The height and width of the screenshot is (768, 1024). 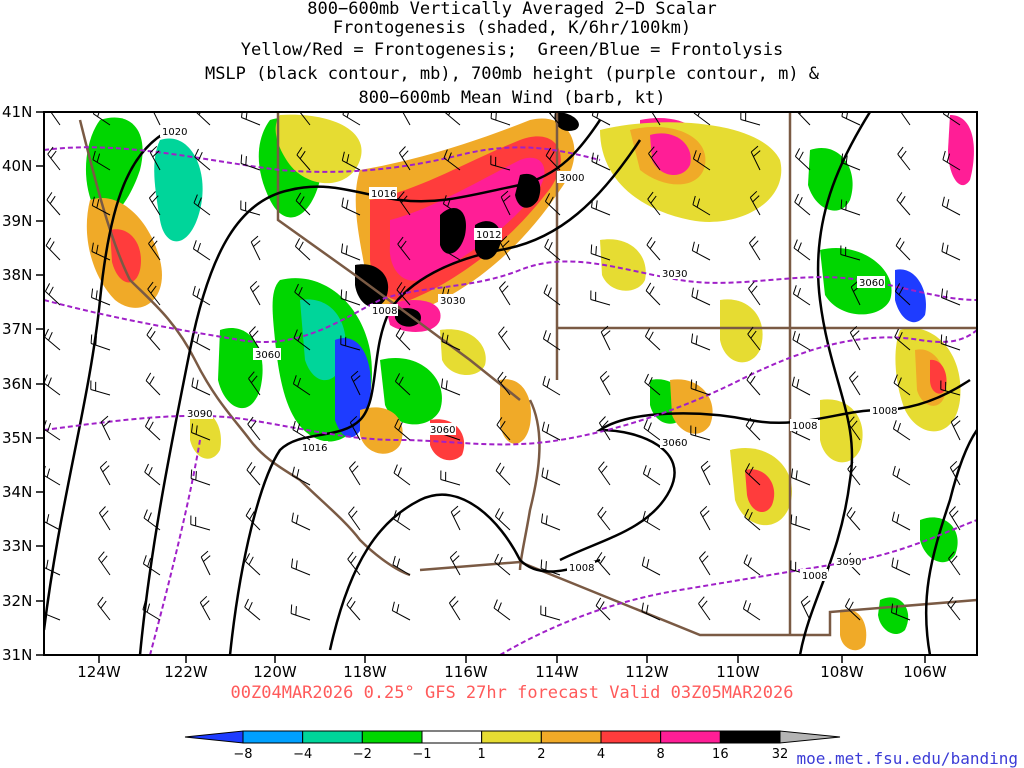 I want to click on lon-label: 106W, so click(x=925, y=672).